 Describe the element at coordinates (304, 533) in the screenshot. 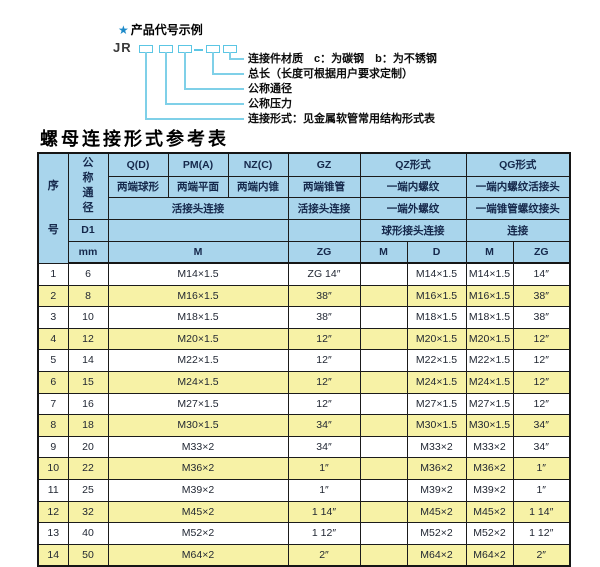

I see `table-row: 13 40 M52×2 1 12″ M52×2 M52×2 1 12″` at that location.